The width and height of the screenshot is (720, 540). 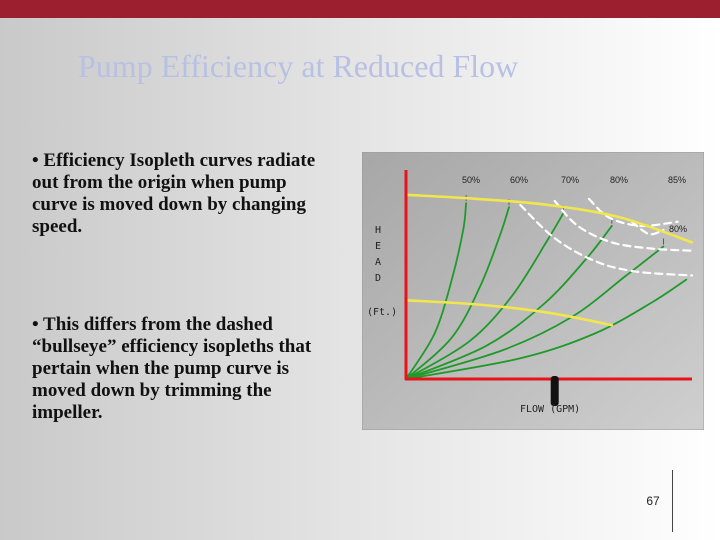 I want to click on efficiency-label-70: 70%, so click(x=570, y=180).